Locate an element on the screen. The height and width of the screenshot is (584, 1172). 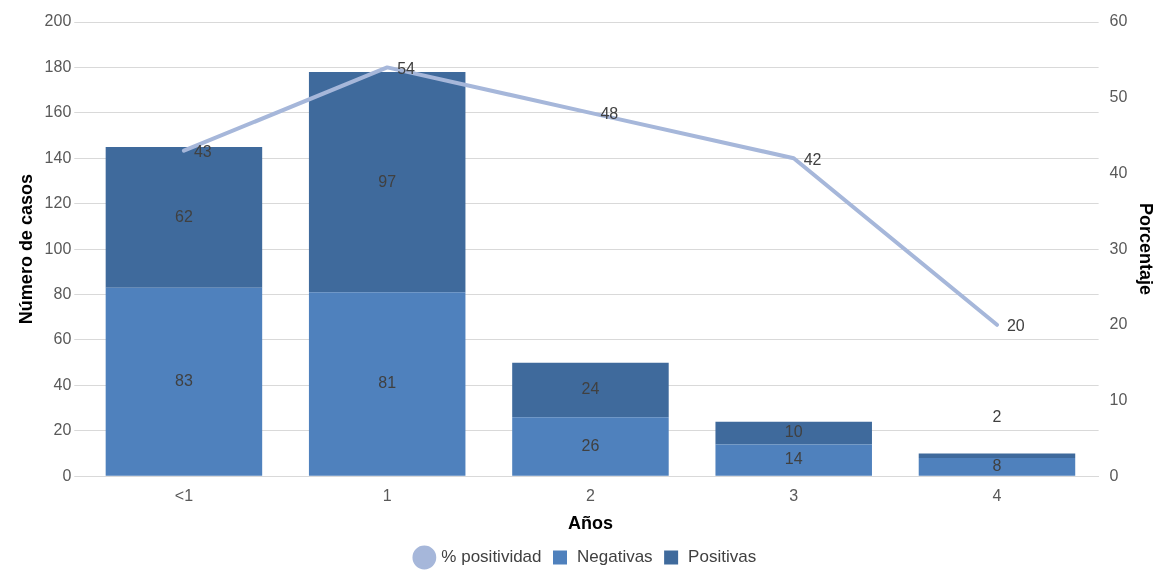
y2-tick-label: 50 is located at coordinates (1118, 97).